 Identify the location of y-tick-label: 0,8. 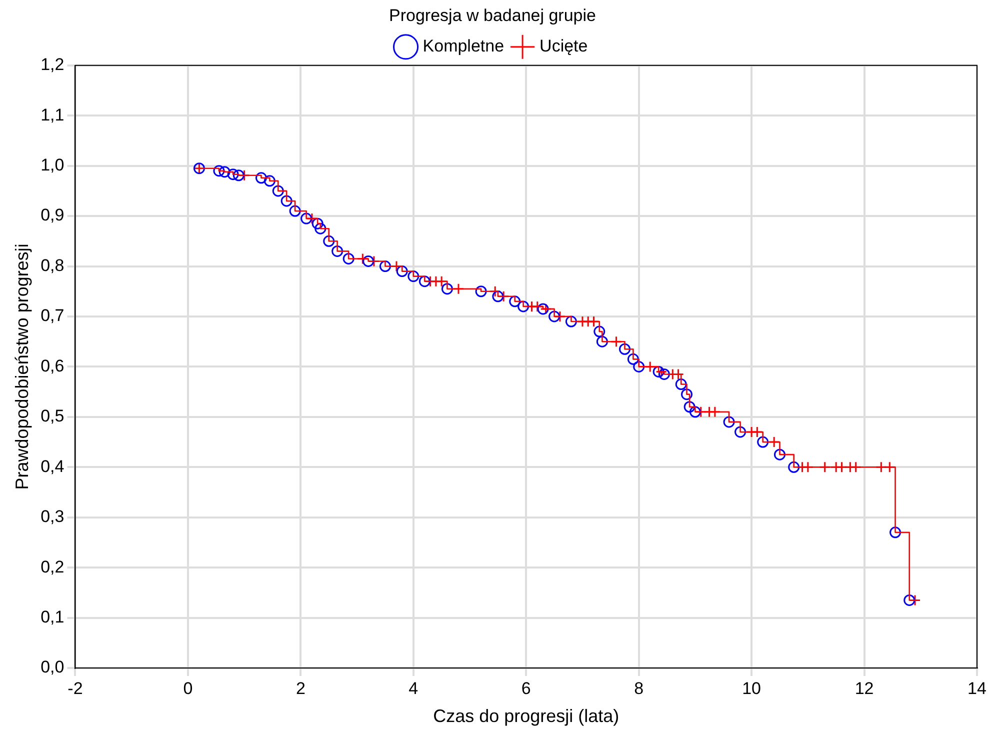
(52, 265).